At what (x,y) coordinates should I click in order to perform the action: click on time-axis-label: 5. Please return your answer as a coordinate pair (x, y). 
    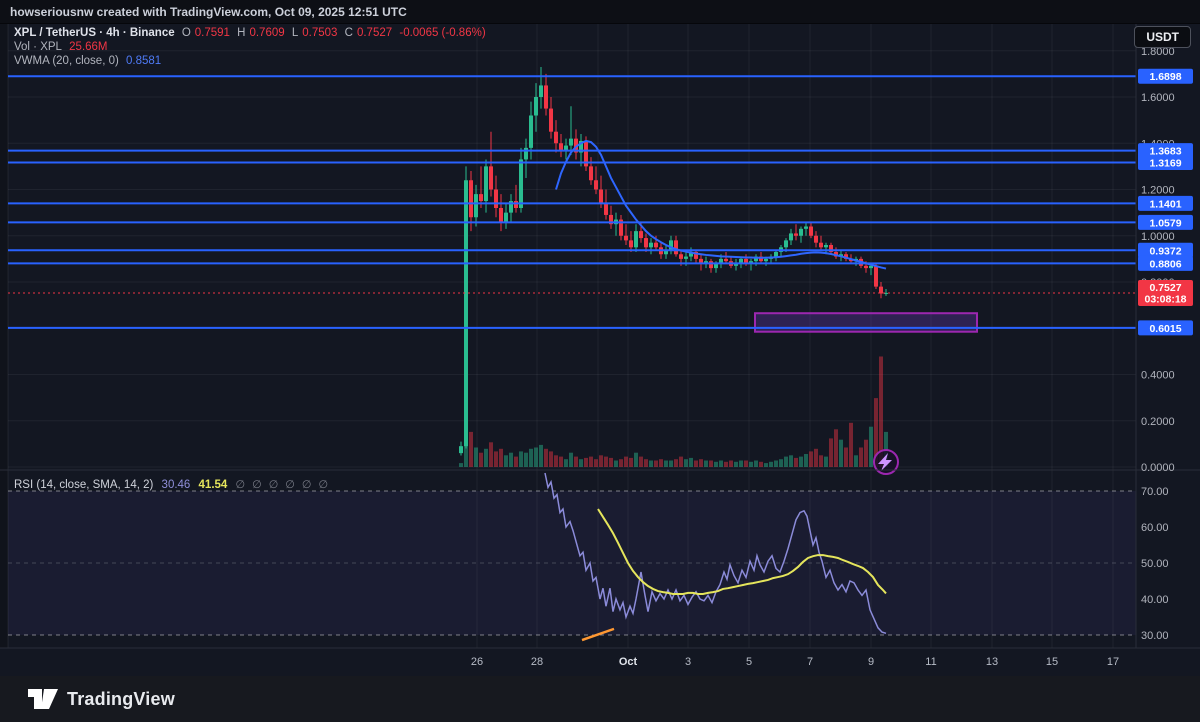
    Looking at the image, I should click on (749, 662).